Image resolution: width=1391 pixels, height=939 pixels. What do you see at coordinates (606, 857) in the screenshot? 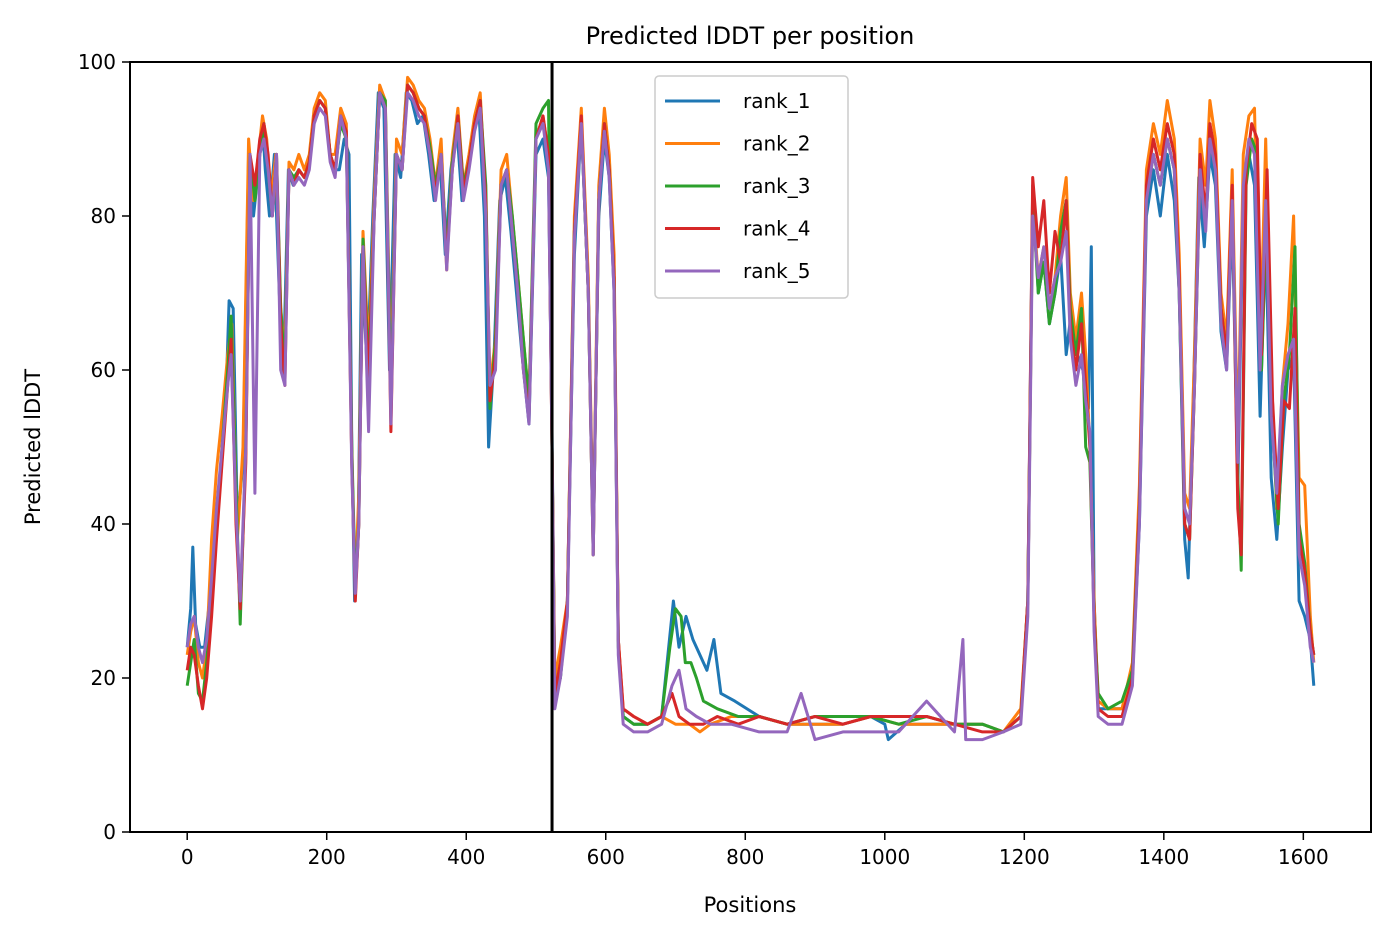
I see `x-tick-label: 600` at bounding box center [606, 857].